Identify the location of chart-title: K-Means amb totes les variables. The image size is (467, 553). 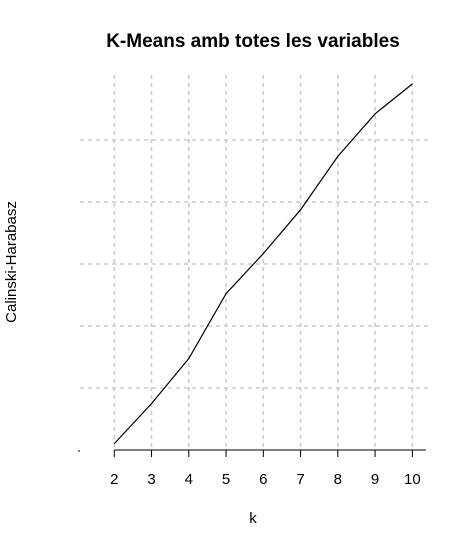
(253, 41).